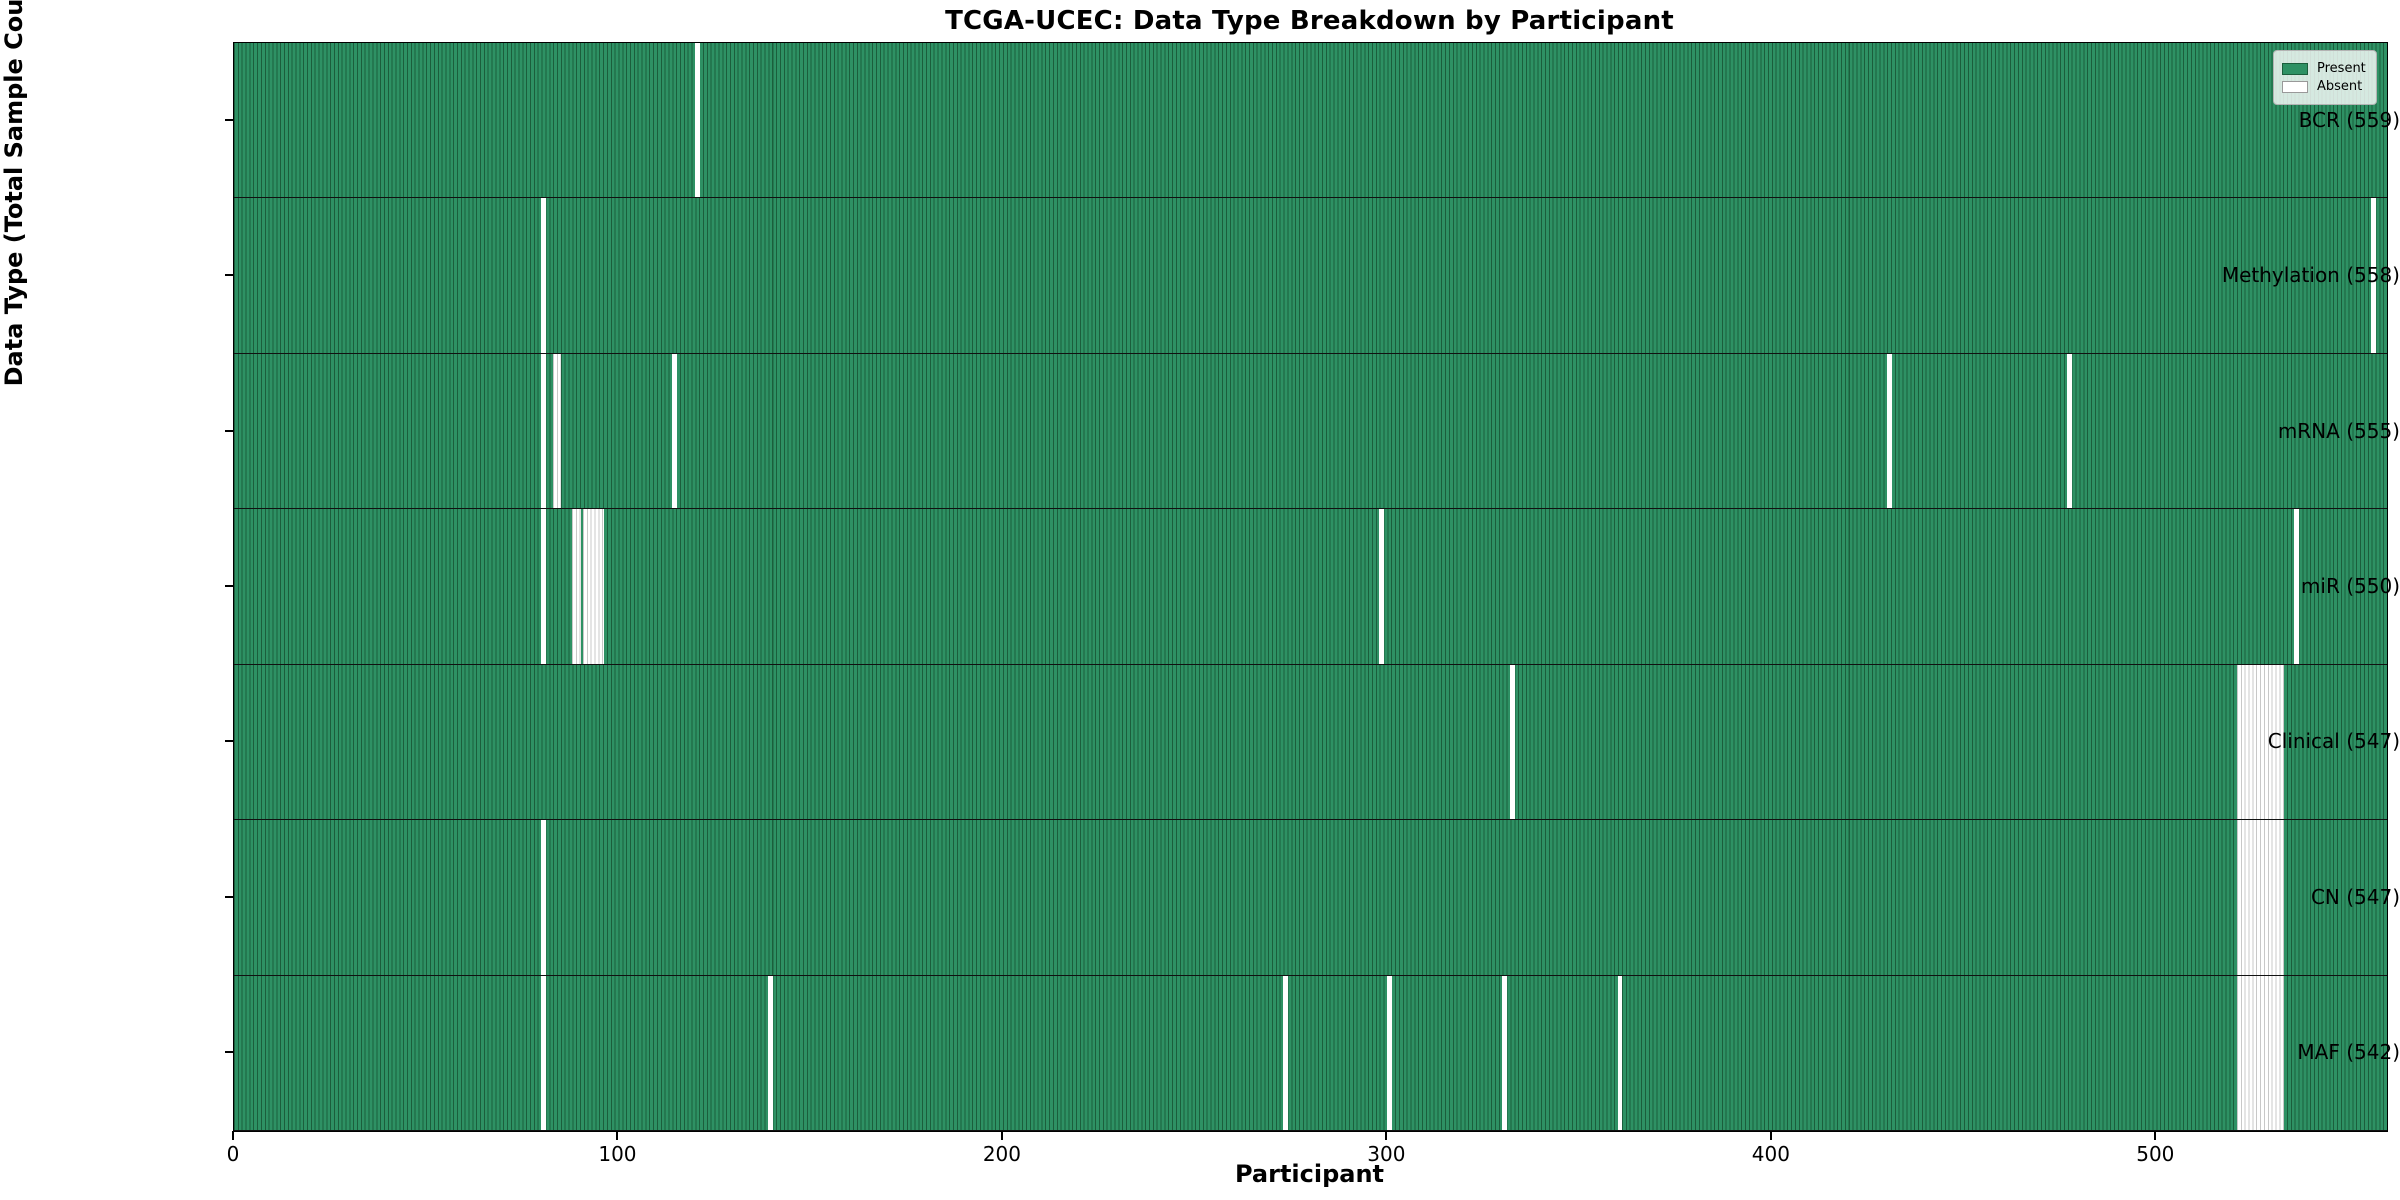 The height and width of the screenshot is (1200, 2400). Describe the element at coordinates (617, 1154) in the screenshot. I see `x-tick-label-100: 100` at that location.